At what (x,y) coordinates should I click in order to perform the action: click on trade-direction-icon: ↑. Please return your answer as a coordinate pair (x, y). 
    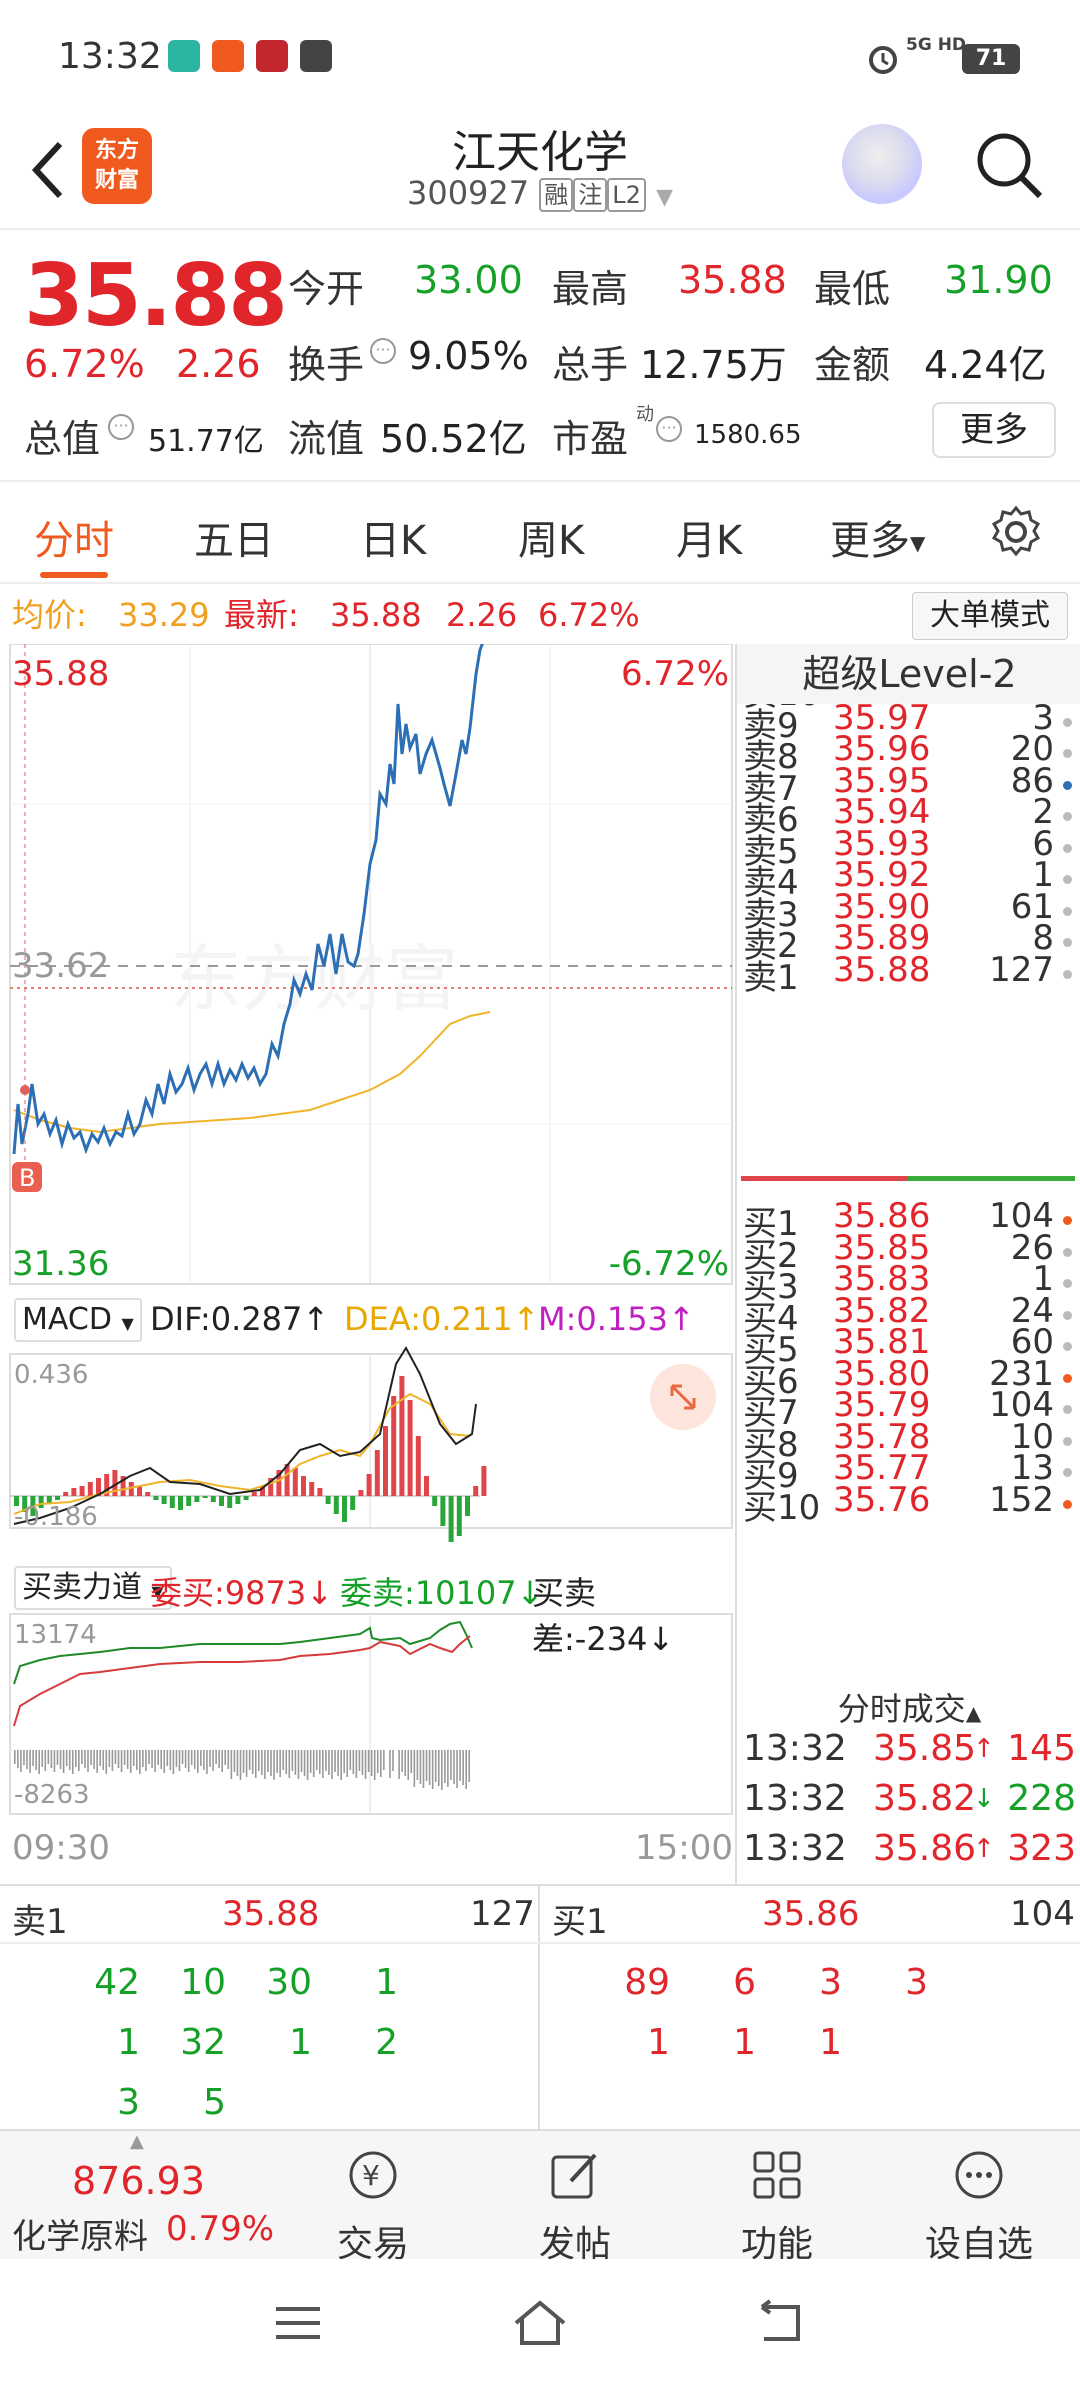
    Looking at the image, I should click on (984, 1849).